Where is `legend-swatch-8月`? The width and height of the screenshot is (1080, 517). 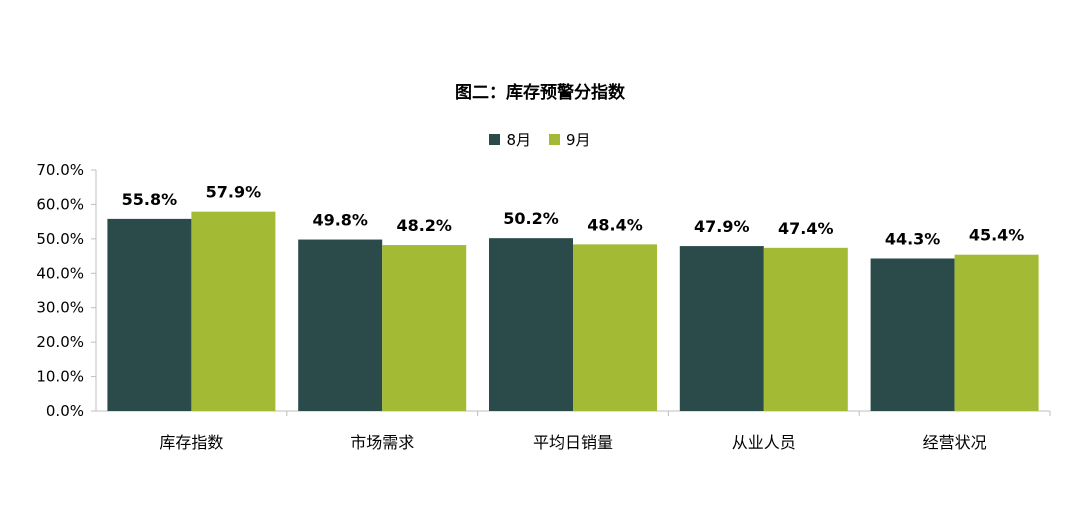 legend-swatch-8月 is located at coordinates (495, 139).